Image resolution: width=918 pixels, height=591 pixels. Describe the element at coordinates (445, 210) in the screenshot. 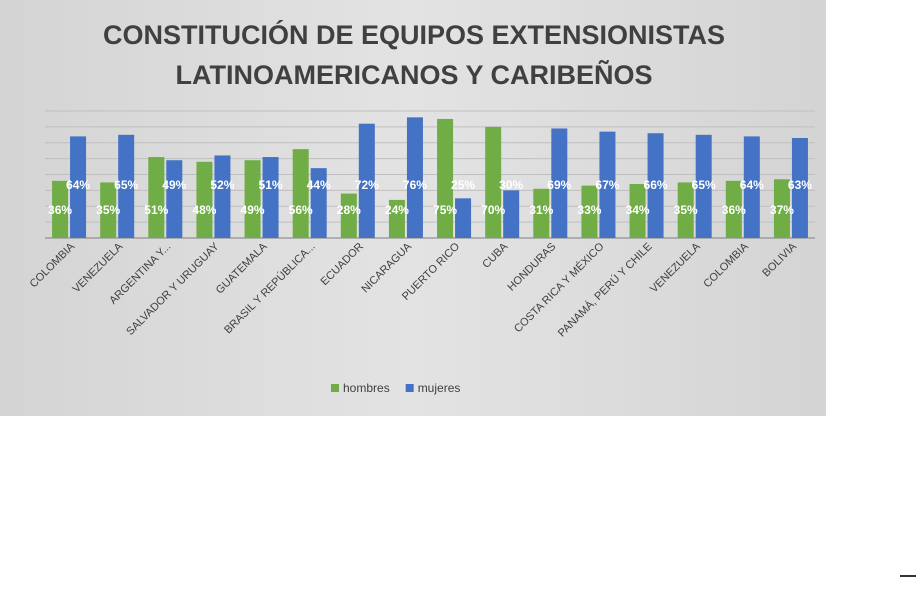

I see `data-label-hombres: 75%` at that location.